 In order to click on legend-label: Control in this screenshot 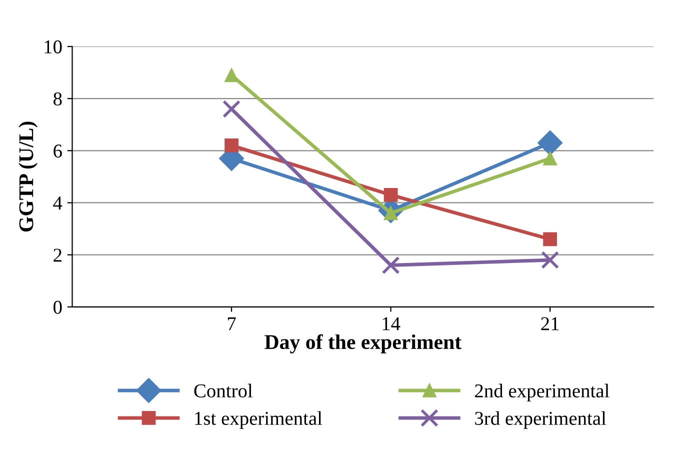, I will do `click(223, 391)`.